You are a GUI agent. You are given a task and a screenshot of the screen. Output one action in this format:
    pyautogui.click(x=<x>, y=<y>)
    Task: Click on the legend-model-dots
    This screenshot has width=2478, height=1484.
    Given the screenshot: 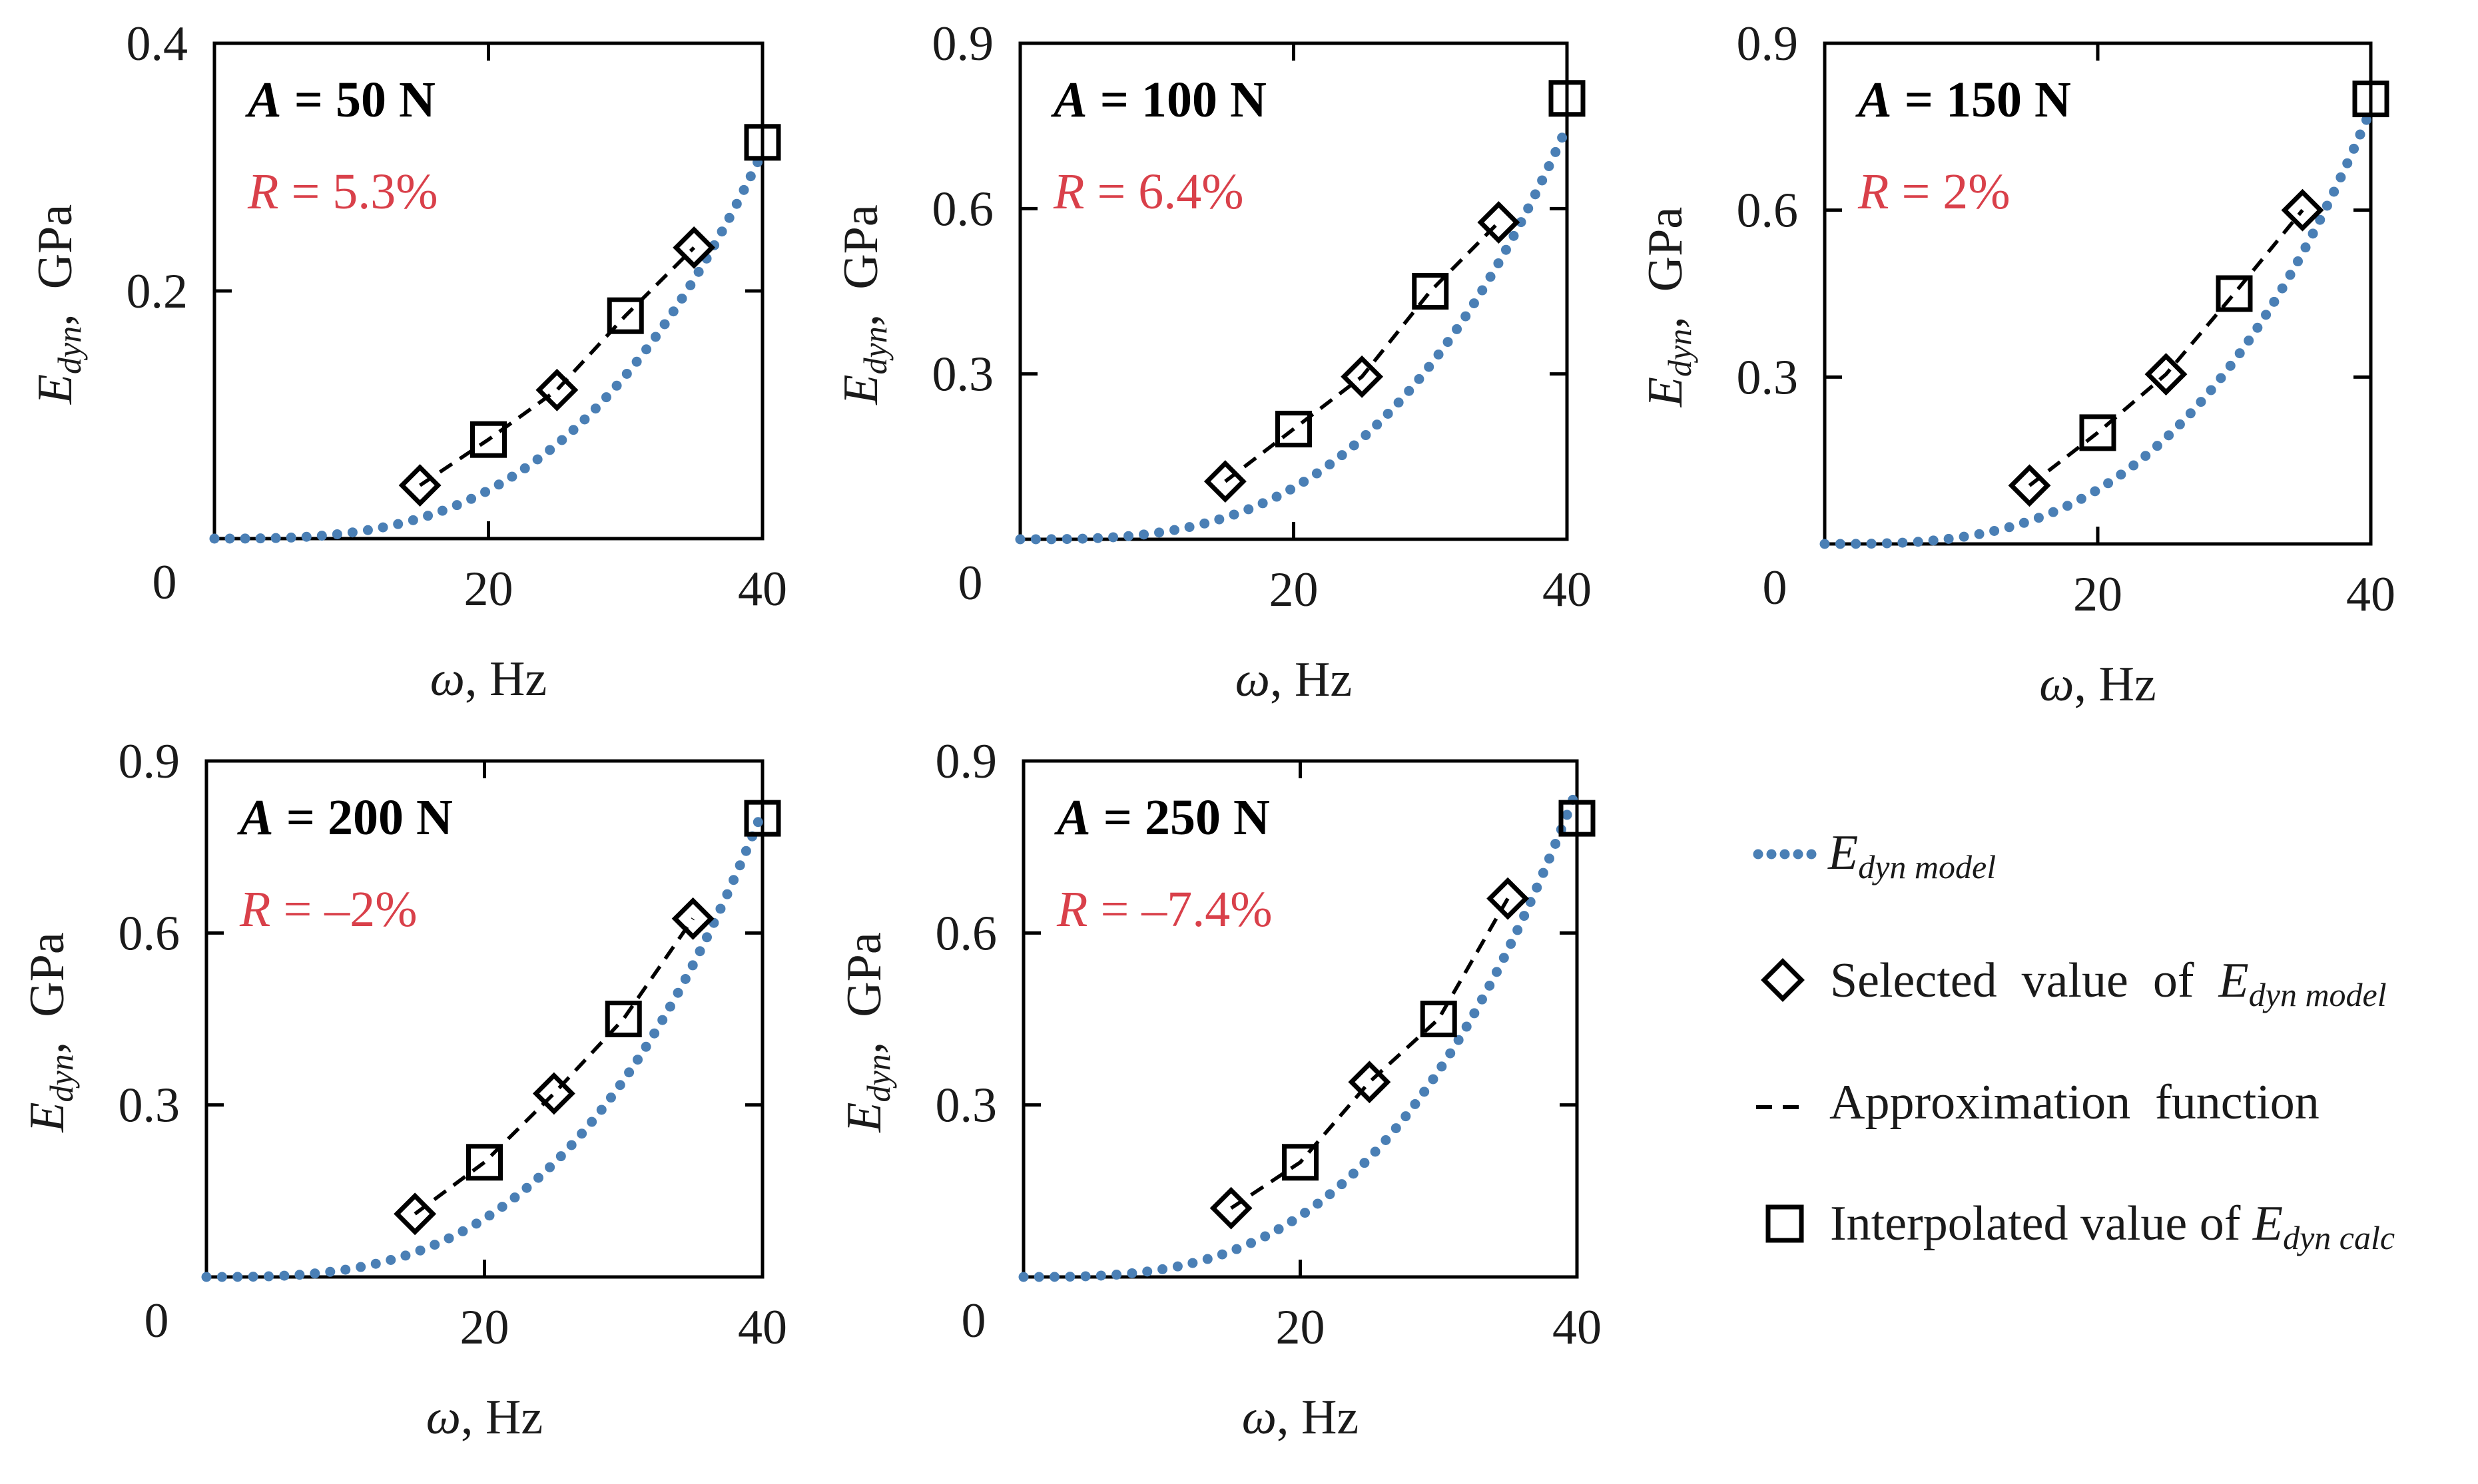 What is the action you would take?
    pyautogui.click(x=1785, y=854)
    